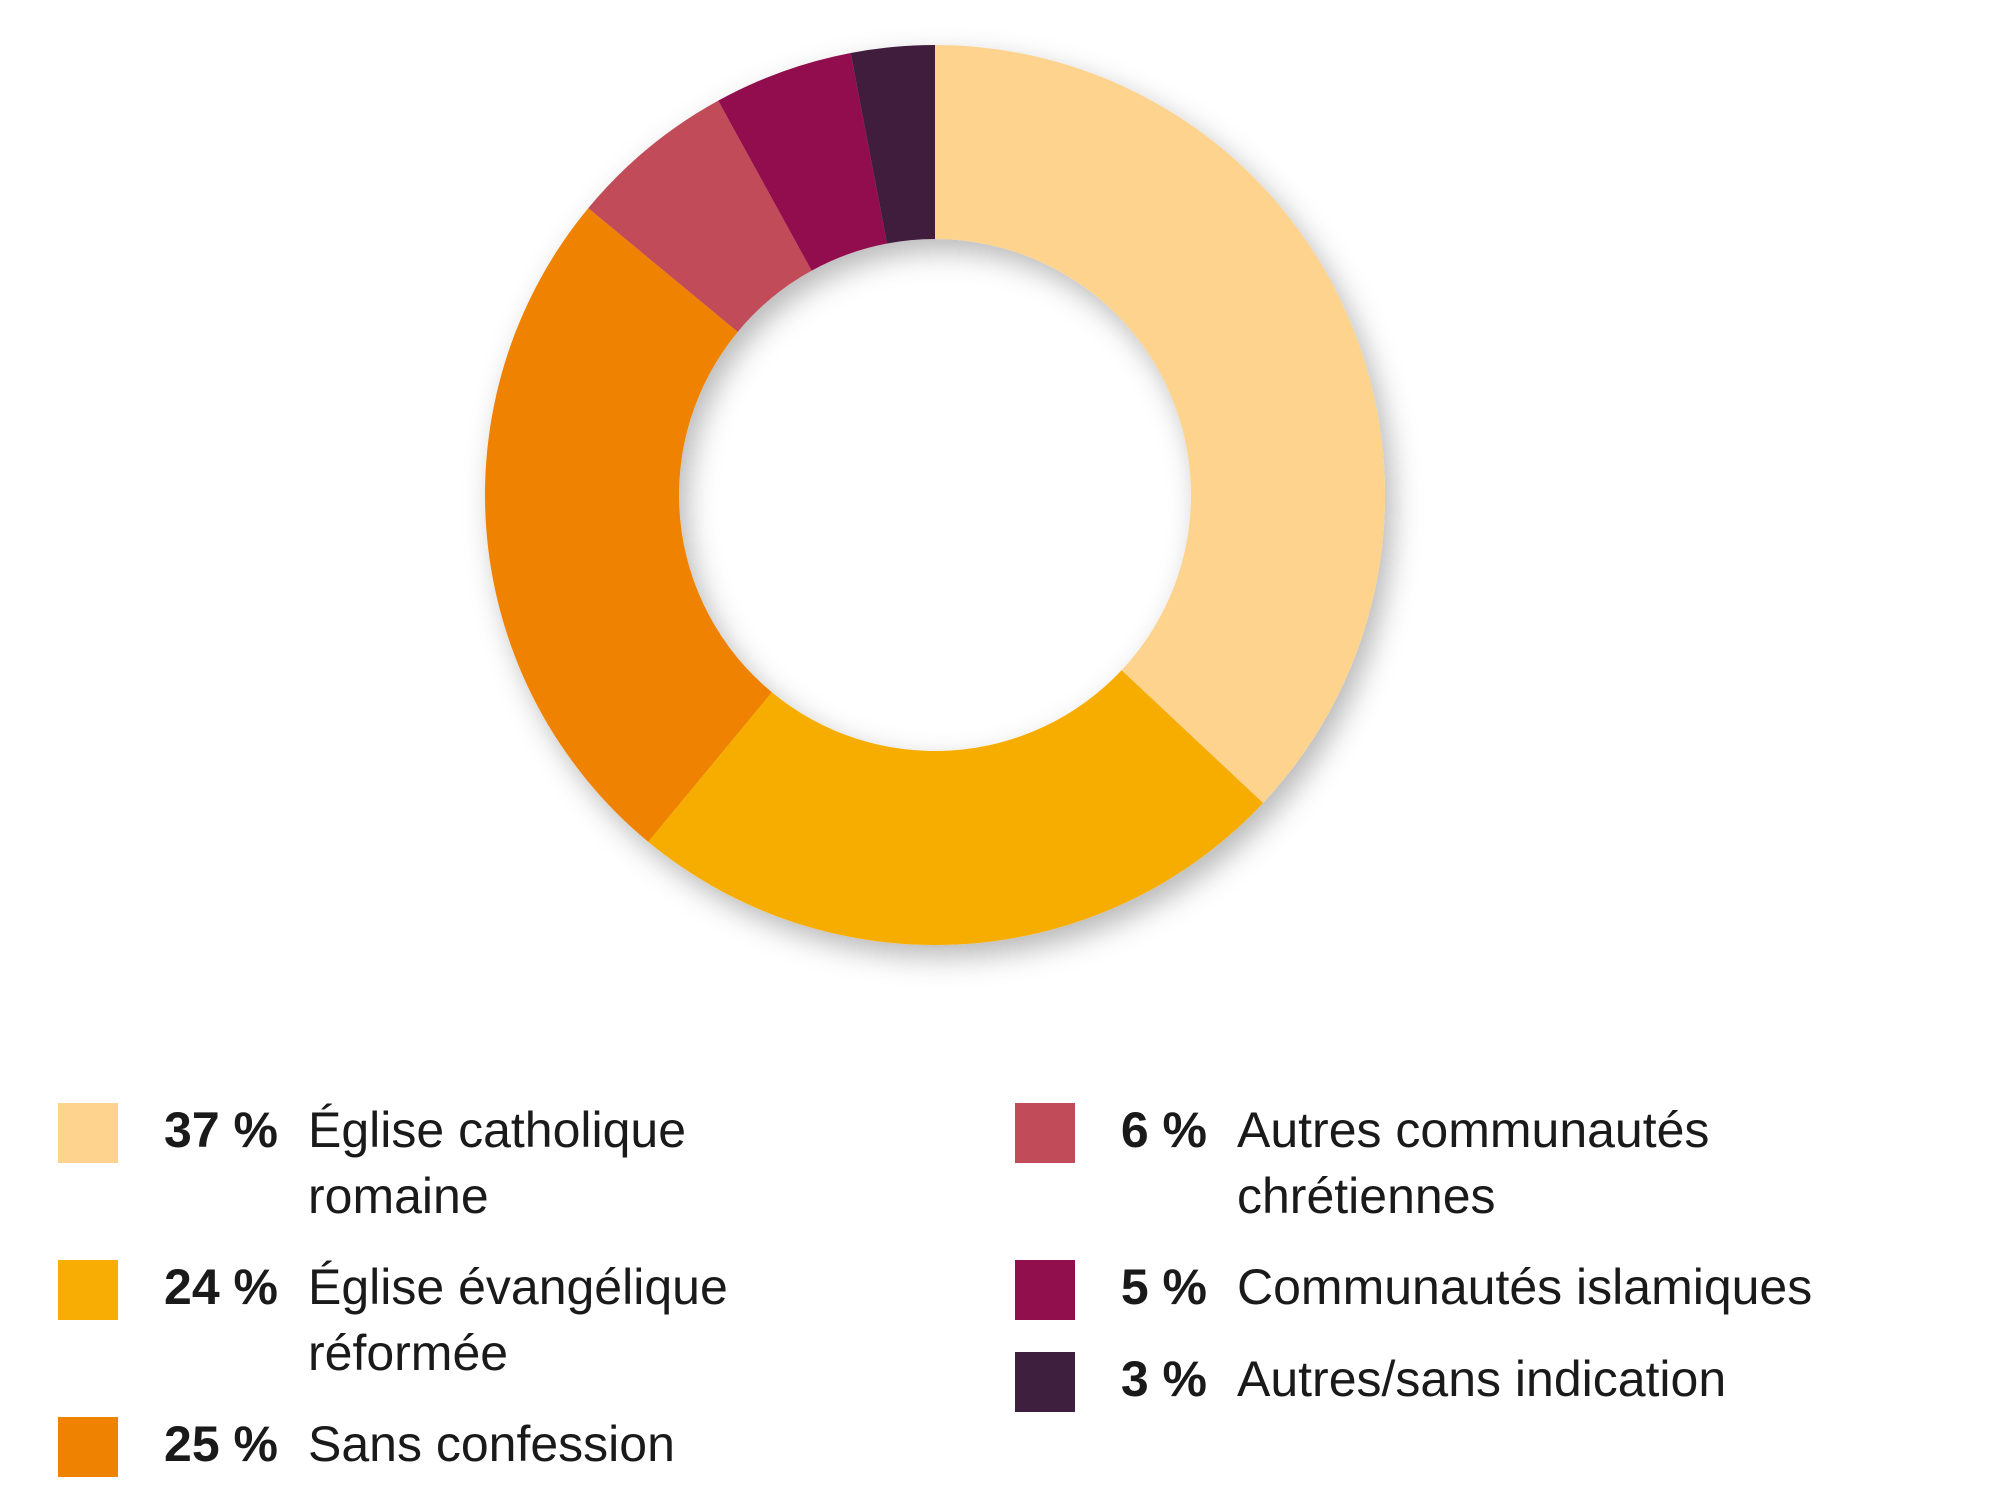 This screenshot has width=2004, height=1488. I want to click on legend-item-sans-confession: 25 % Sans confession, so click(366, 1444).